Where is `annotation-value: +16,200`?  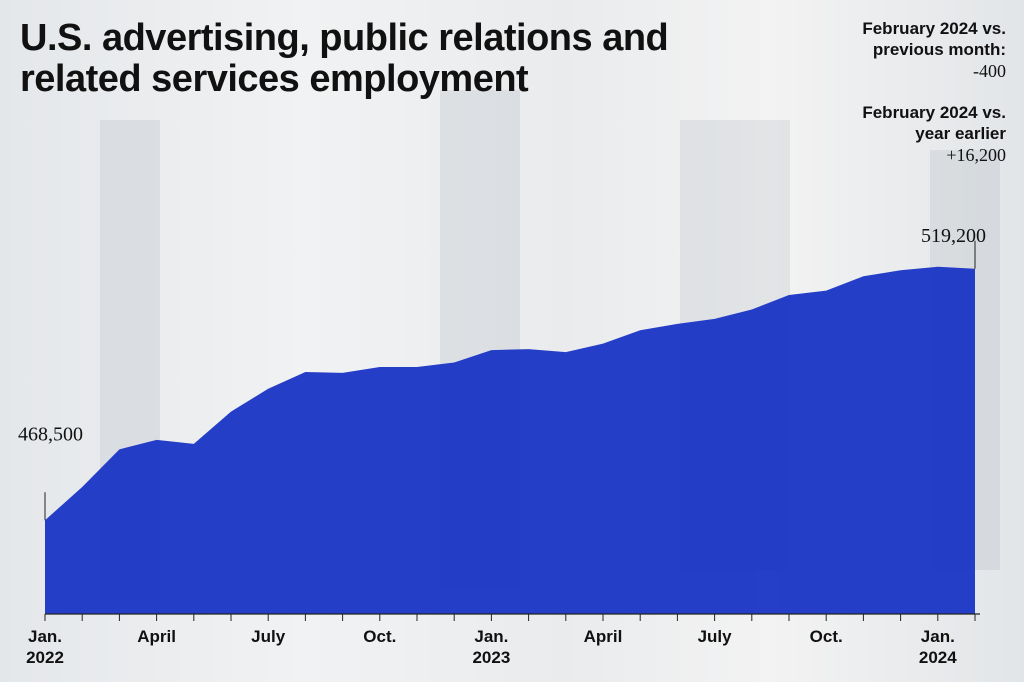 annotation-value: +16,200 is located at coordinates (976, 155).